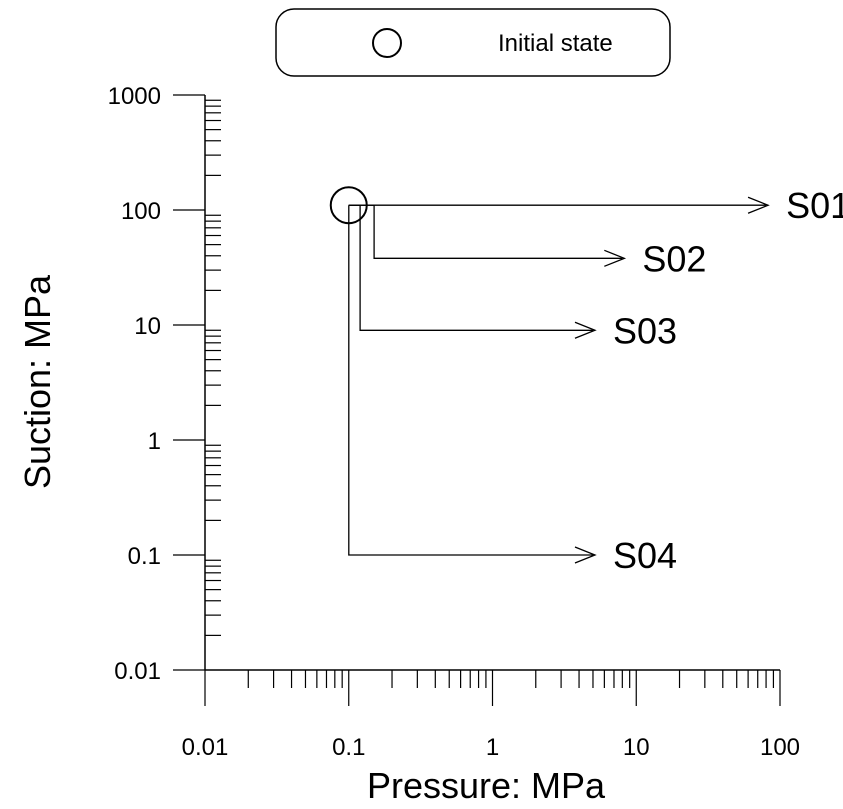 The image size is (843, 809). I want to click on y-tick-labels: 0.01 0.1 1 10 100 1000, so click(134, 384).